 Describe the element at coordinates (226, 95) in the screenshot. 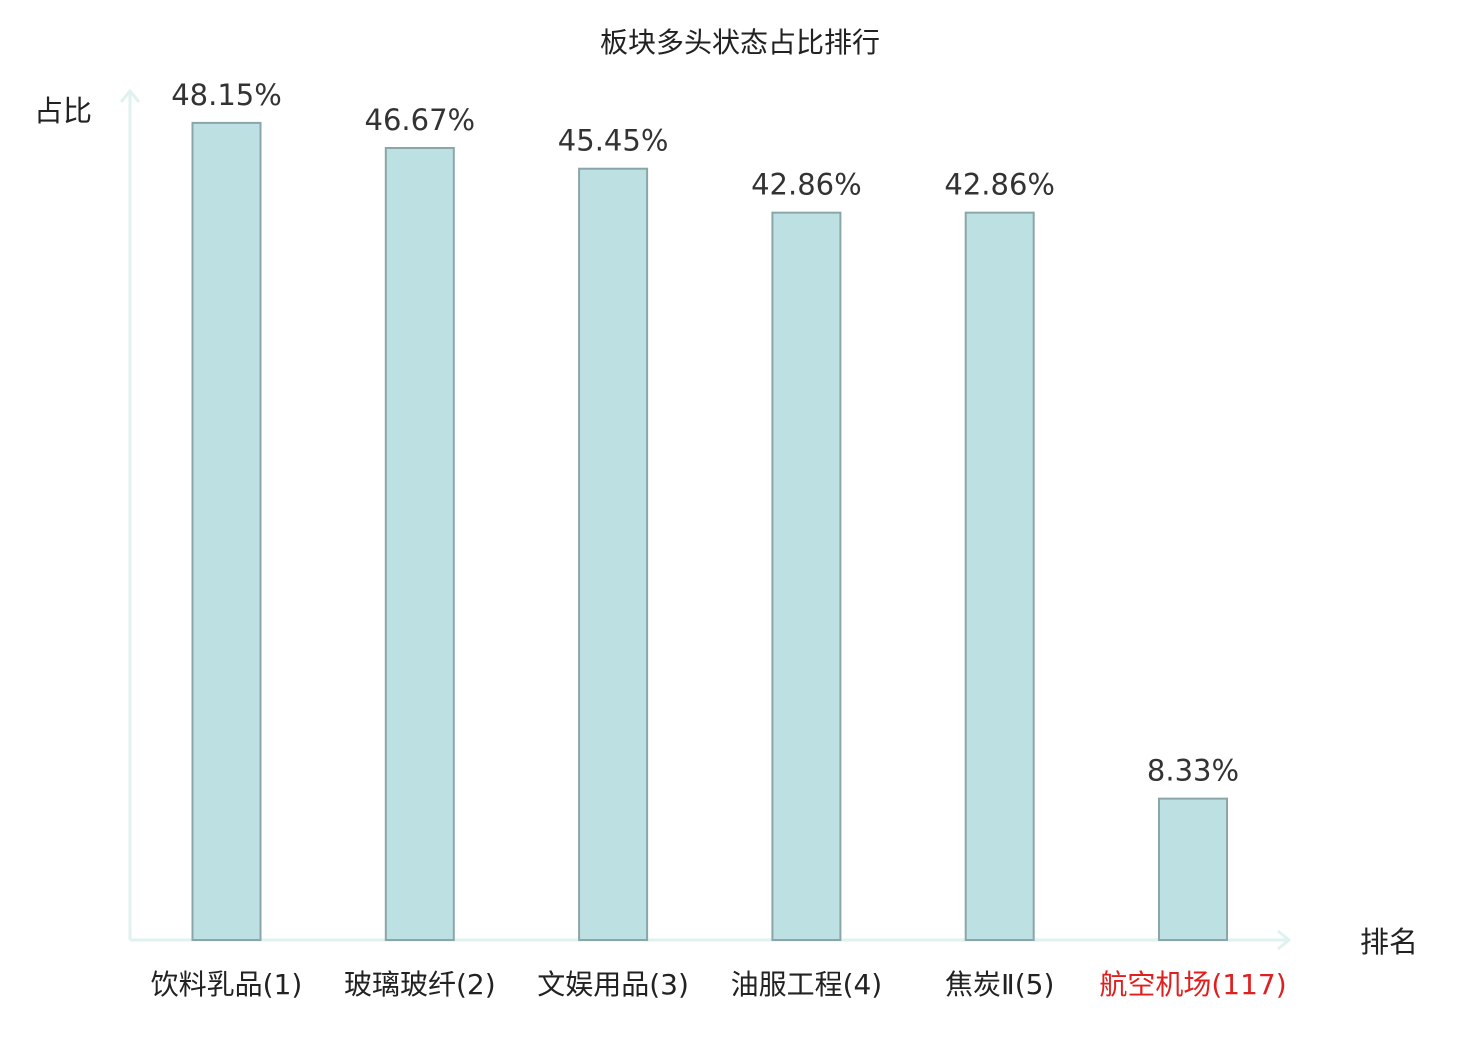

I see `bar-value-label: 48.15%` at that location.